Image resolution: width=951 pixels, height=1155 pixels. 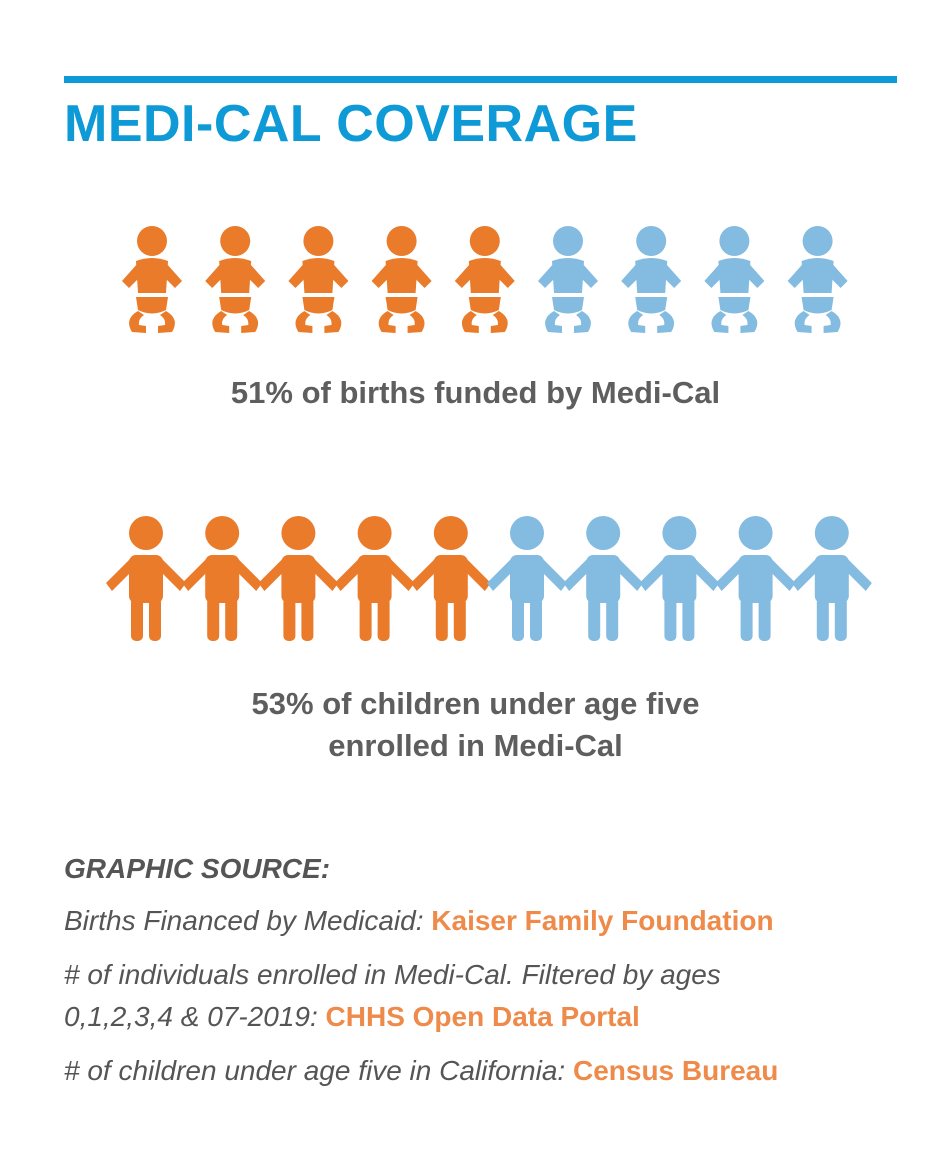 What do you see at coordinates (351, 124) in the screenshot?
I see `page-title: MEDI-CAL COVERAGE` at bounding box center [351, 124].